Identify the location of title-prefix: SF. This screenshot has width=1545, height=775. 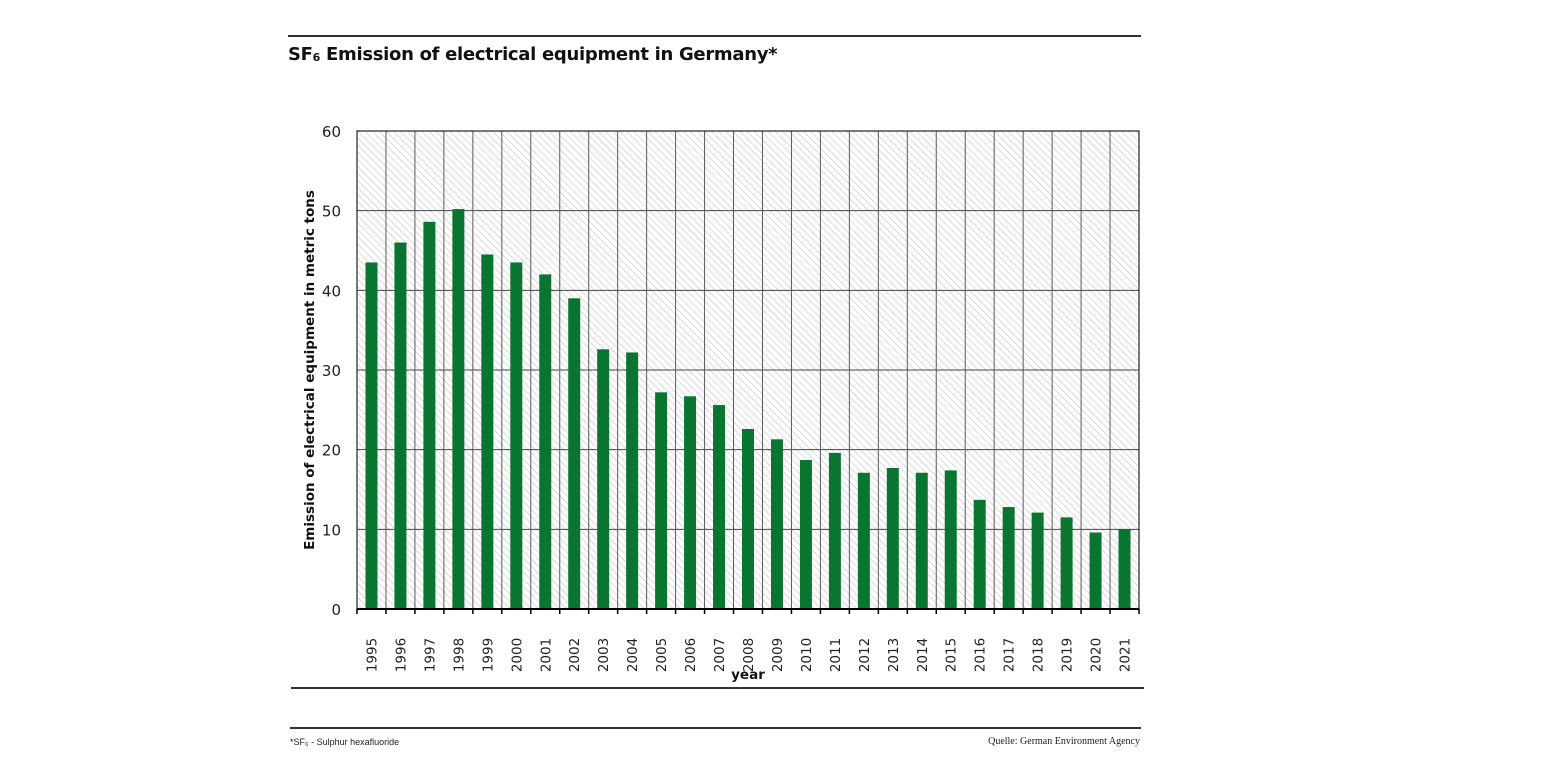
(300, 54).